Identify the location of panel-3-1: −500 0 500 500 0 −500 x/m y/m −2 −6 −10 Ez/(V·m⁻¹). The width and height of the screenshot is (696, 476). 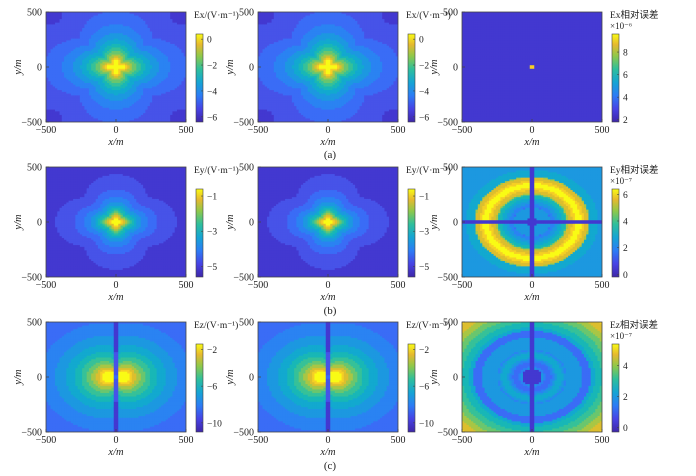
(125, 388).